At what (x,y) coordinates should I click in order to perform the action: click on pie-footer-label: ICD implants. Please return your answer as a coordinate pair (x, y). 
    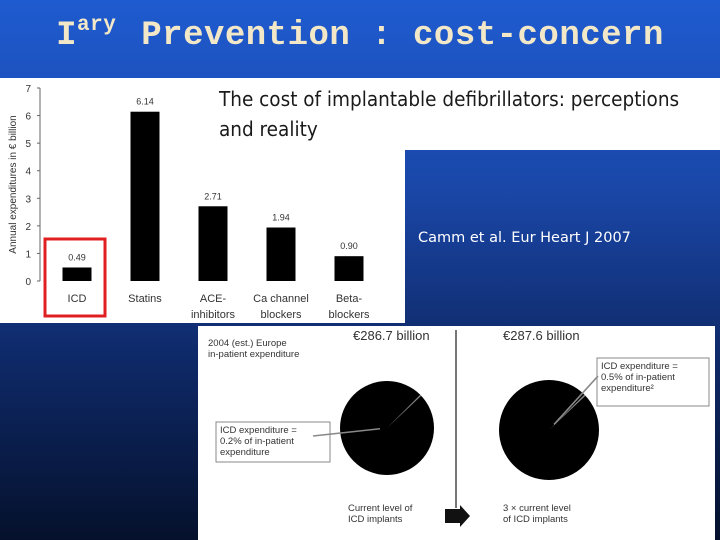
    Looking at the image, I should click on (375, 519).